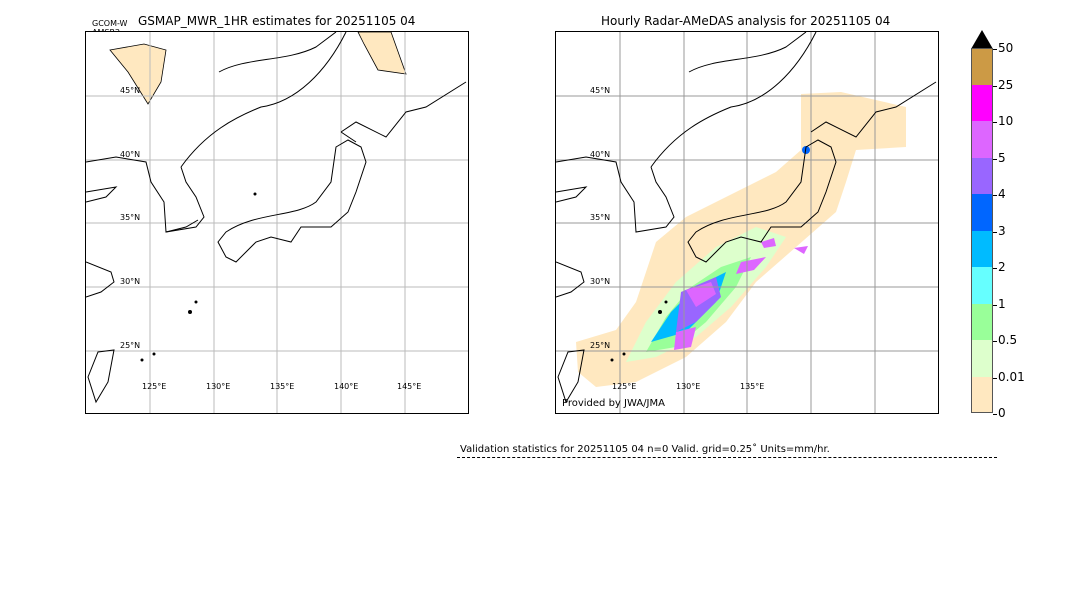  What do you see at coordinates (110, 23) in the screenshot?
I see `satellite-name: GCOM-W` at bounding box center [110, 23].